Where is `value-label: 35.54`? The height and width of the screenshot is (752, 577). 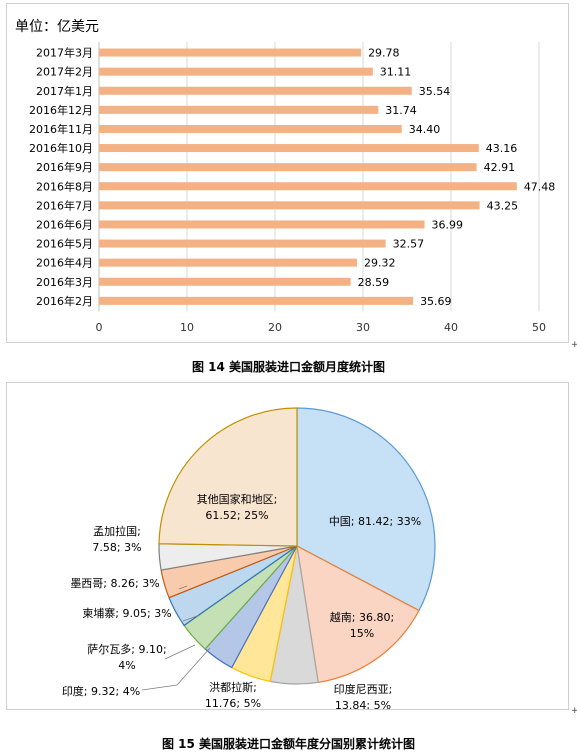
value-label: 35.54 is located at coordinates (435, 91).